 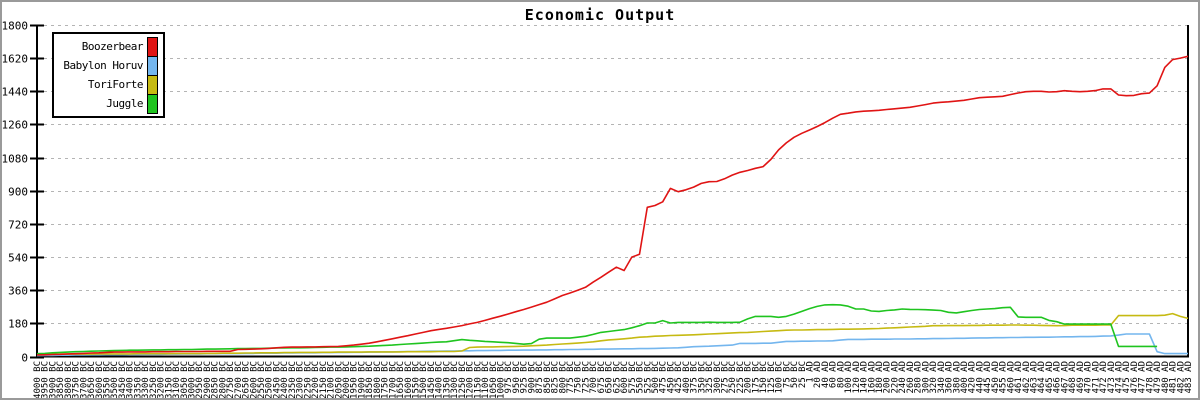 I want to click on x-tick-label: 467 AD, so click(x=1065, y=377).